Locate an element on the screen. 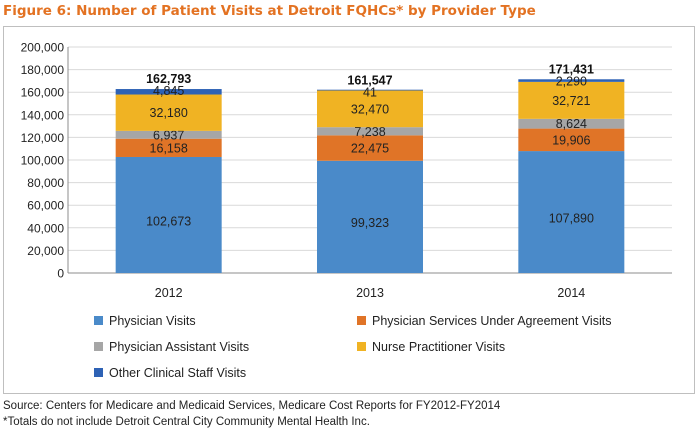 Image resolution: width=700 pixels, height=435 pixels. data-label: 32,721 is located at coordinates (571, 101).